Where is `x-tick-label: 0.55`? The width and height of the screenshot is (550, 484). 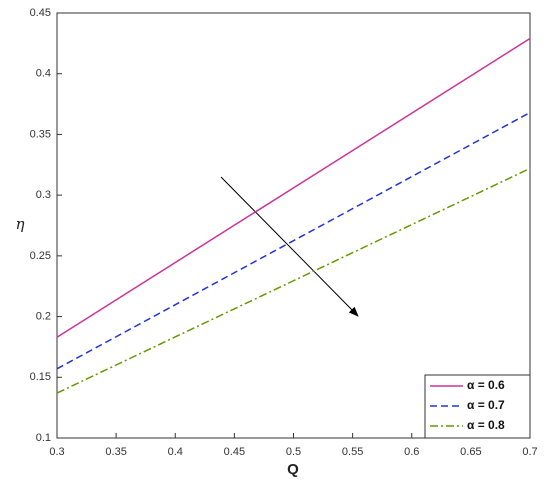
x-tick-label: 0.55 is located at coordinates (352, 452).